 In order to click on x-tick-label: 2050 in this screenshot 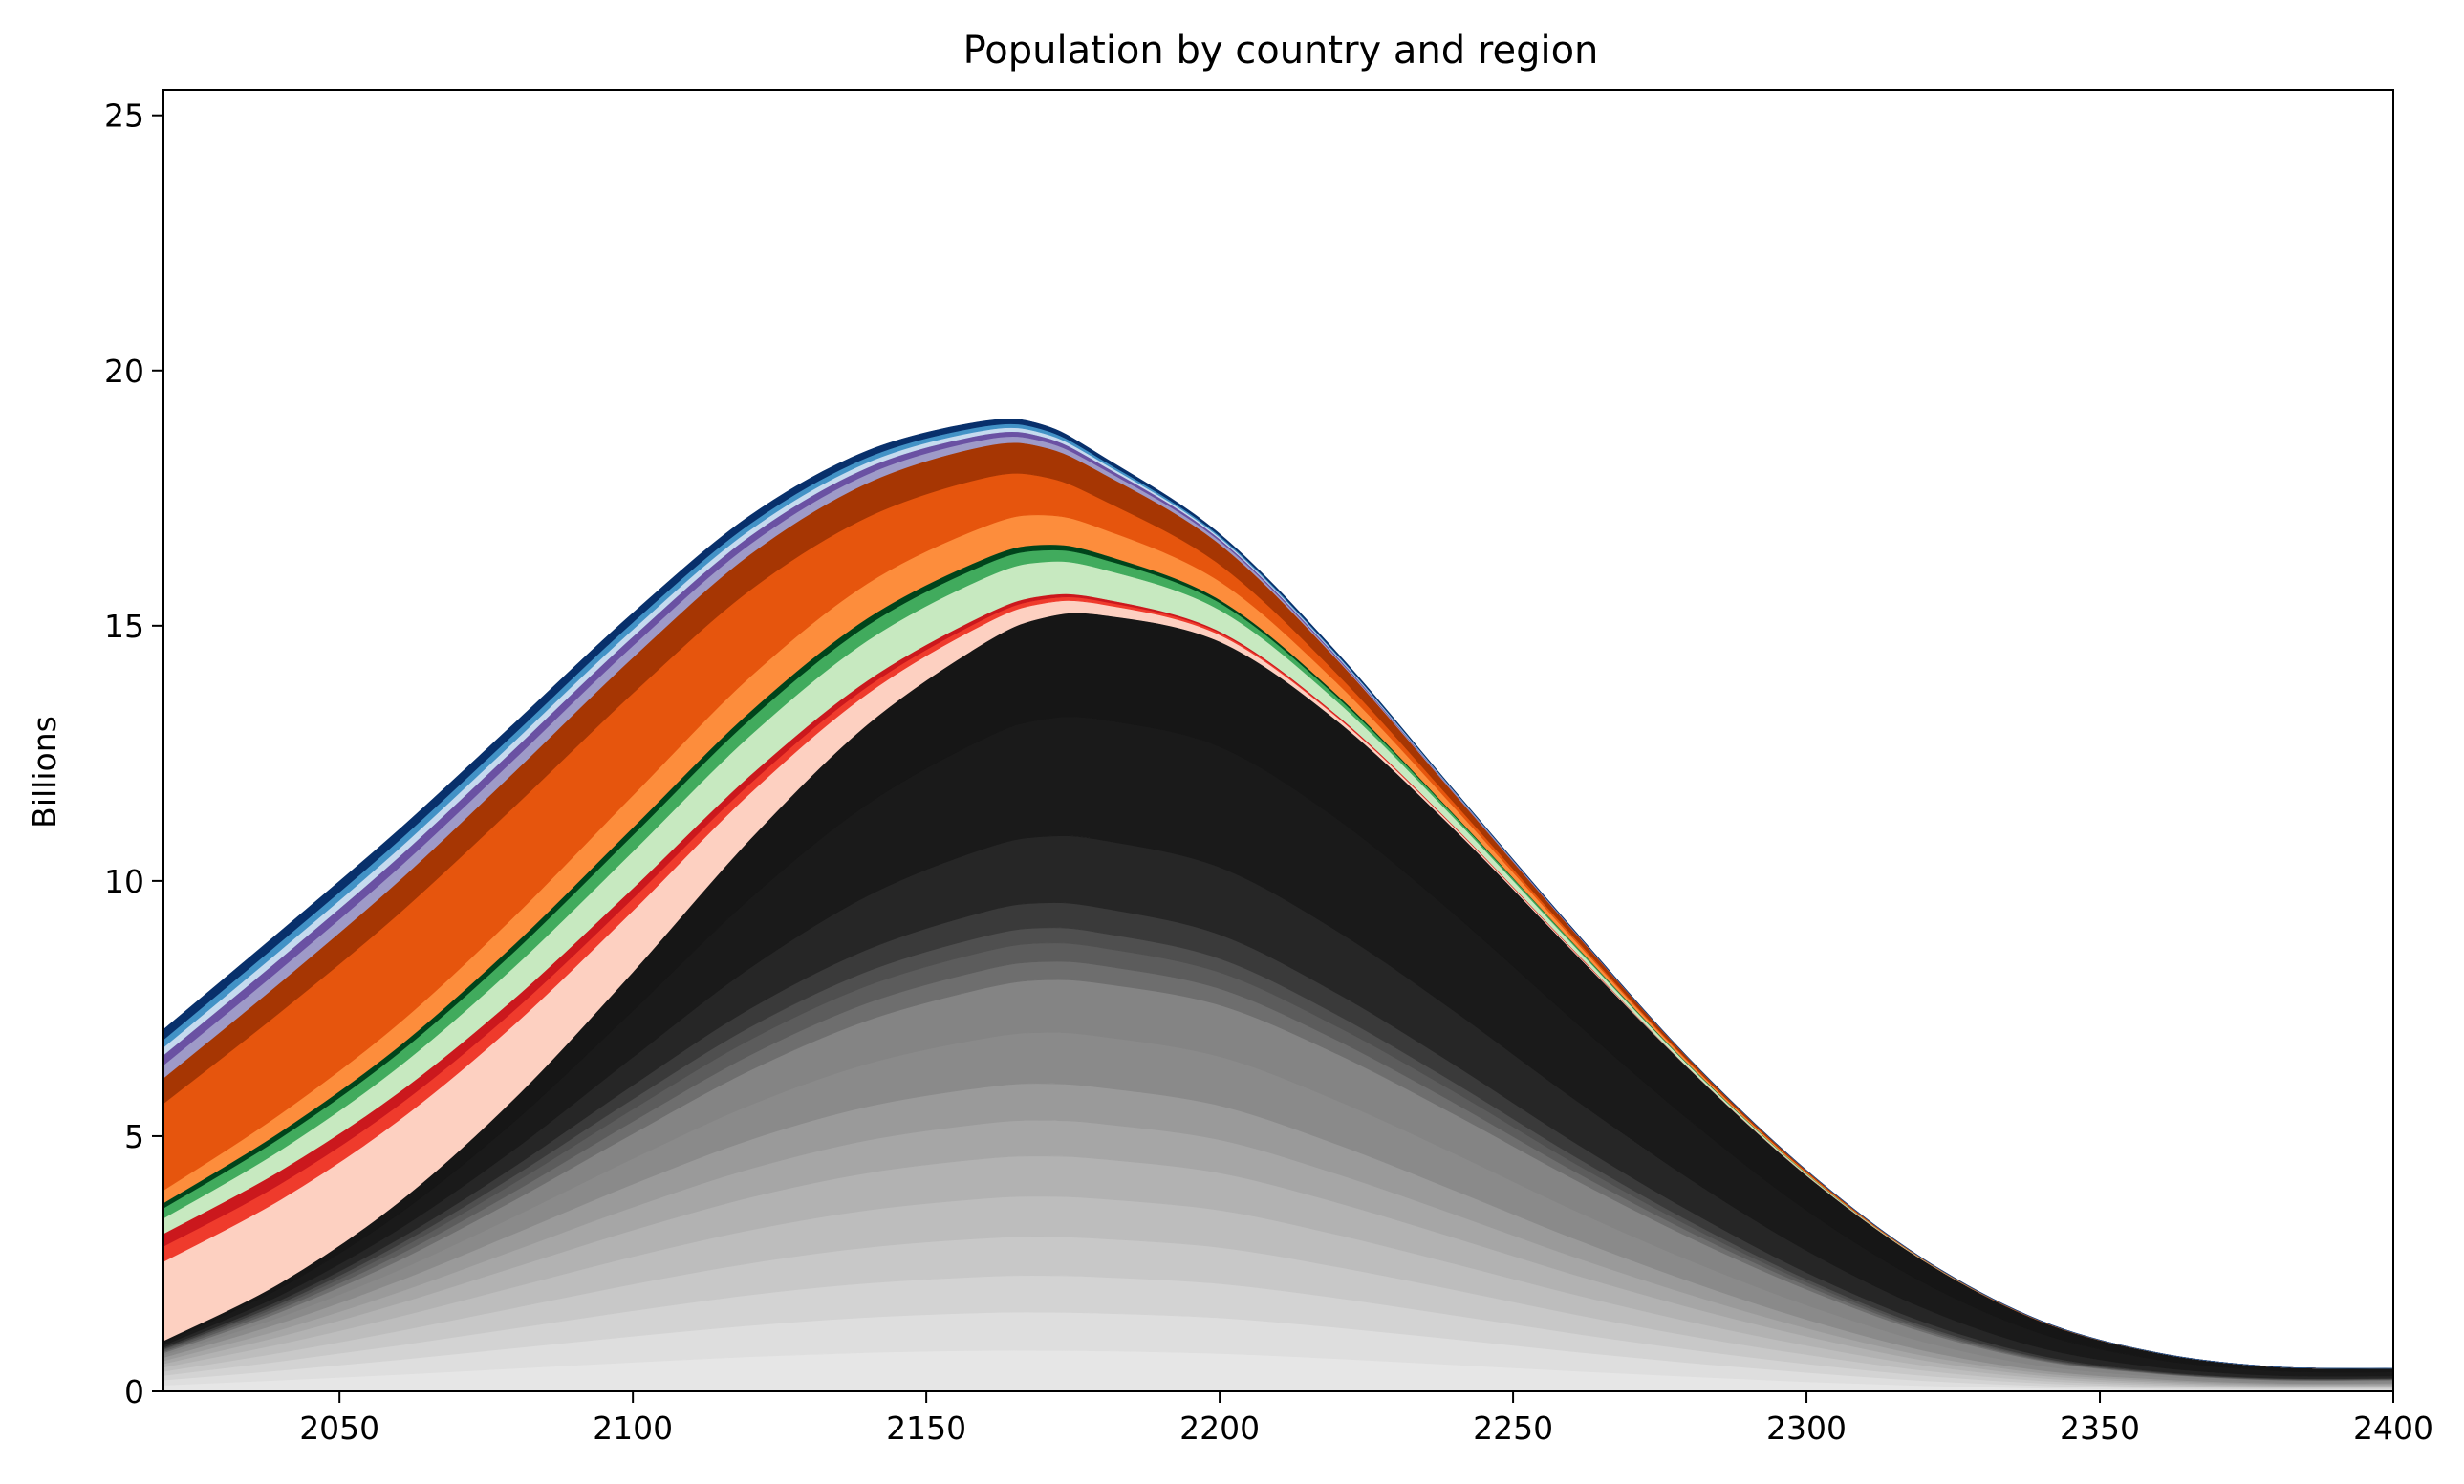, I will do `click(339, 1428)`.